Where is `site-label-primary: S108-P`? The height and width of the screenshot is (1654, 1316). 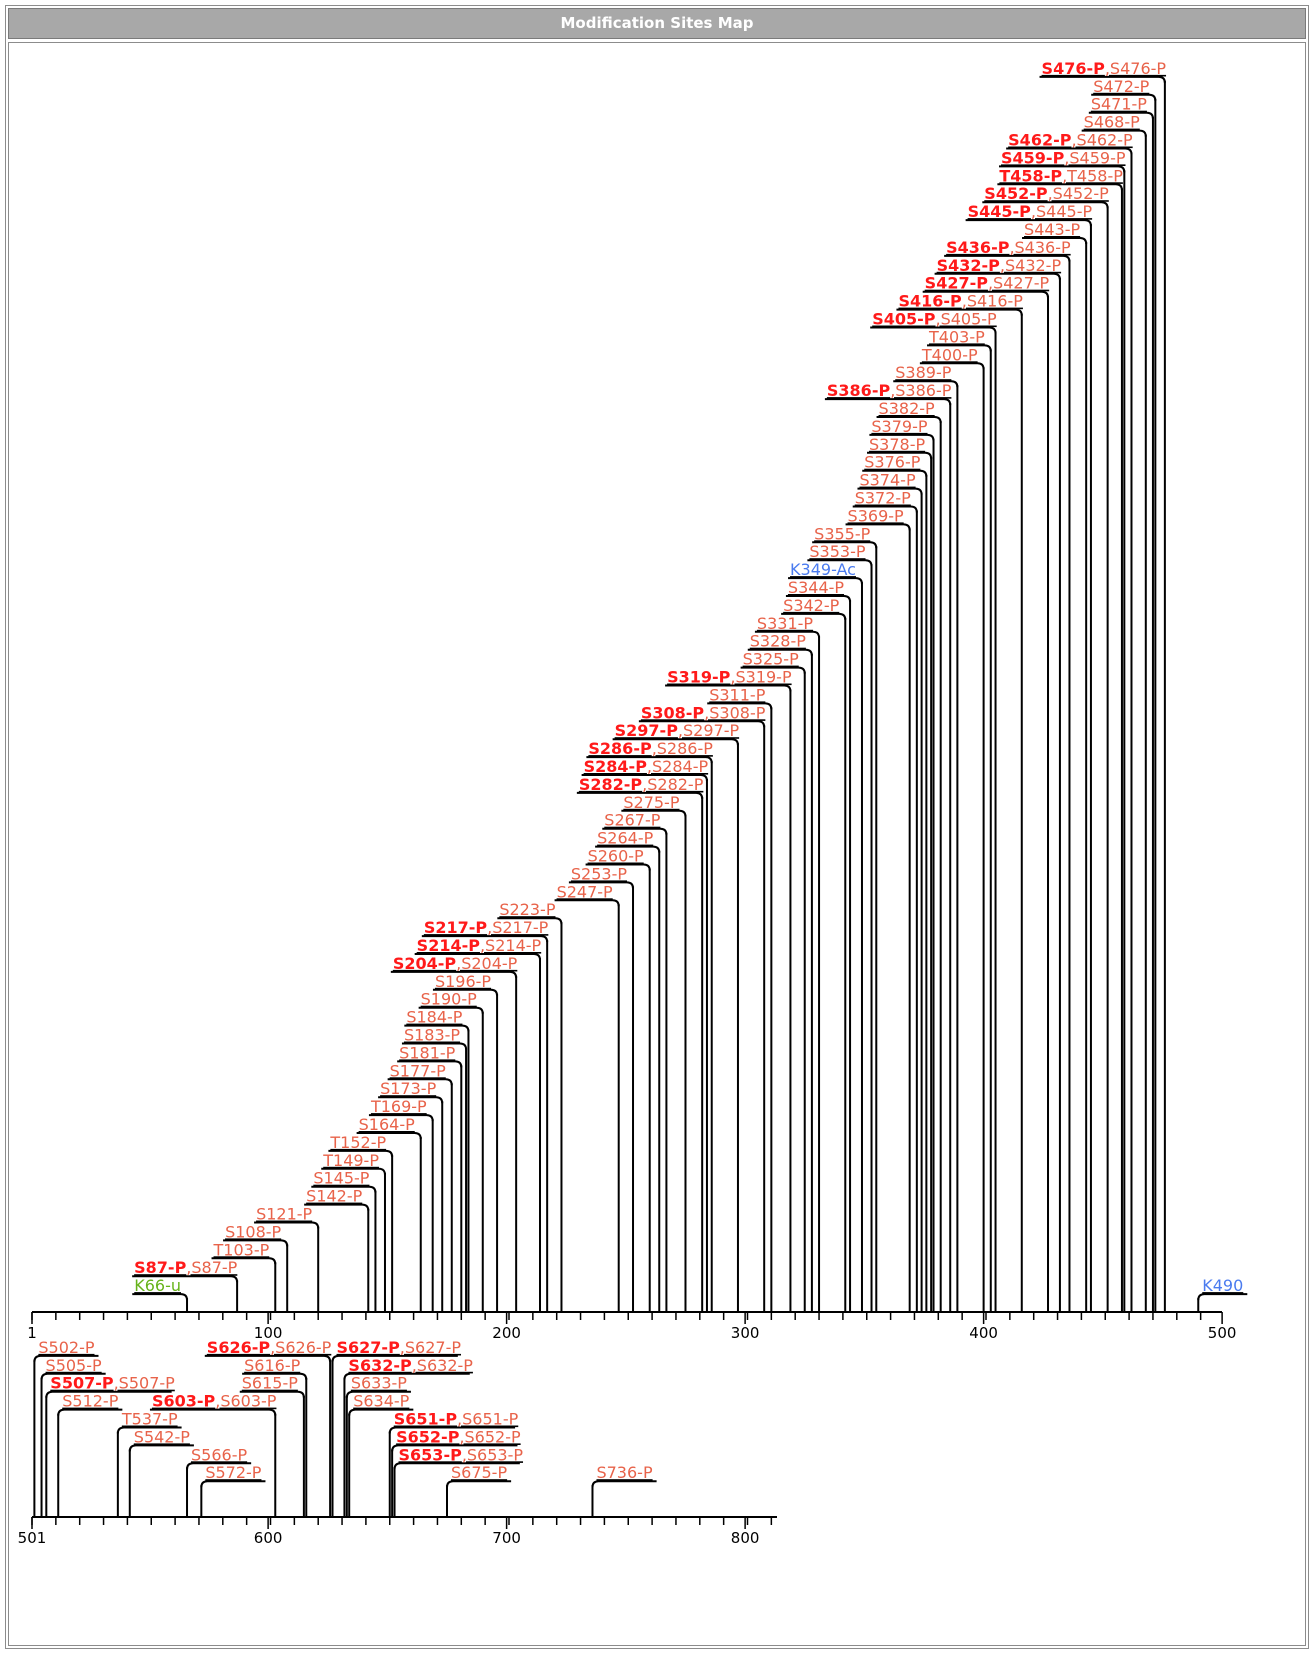
site-label-primary: S108-P is located at coordinates (253, 1231).